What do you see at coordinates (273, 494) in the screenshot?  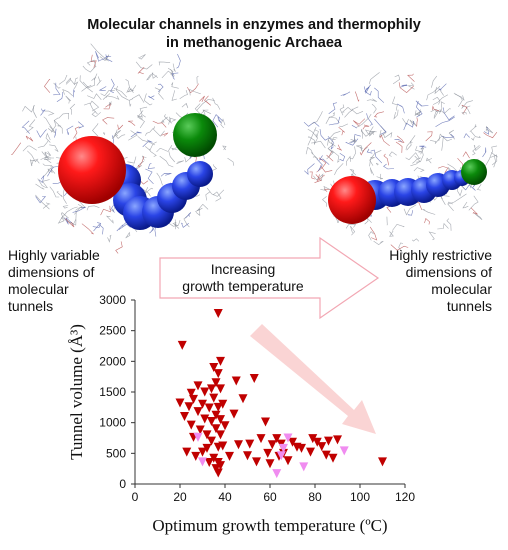 I see `x-ticks: 0 20 40 60 80 100 120` at bounding box center [273, 494].